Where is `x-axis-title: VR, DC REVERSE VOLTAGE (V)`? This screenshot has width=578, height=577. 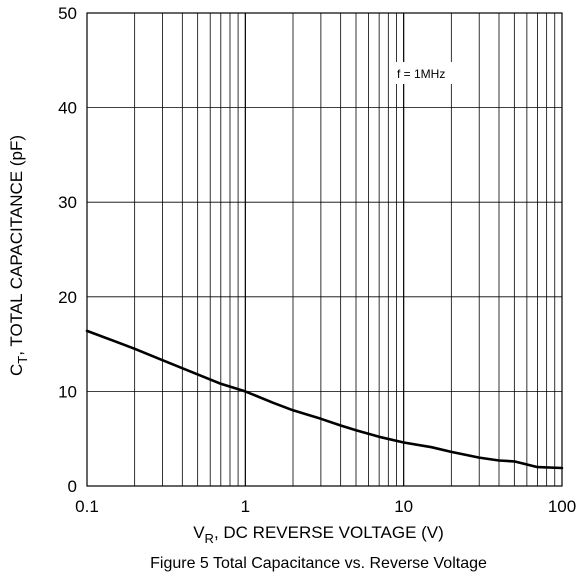 x-axis-title: VR, DC REVERSE VOLTAGE (V) is located at coordinates (318, 534).